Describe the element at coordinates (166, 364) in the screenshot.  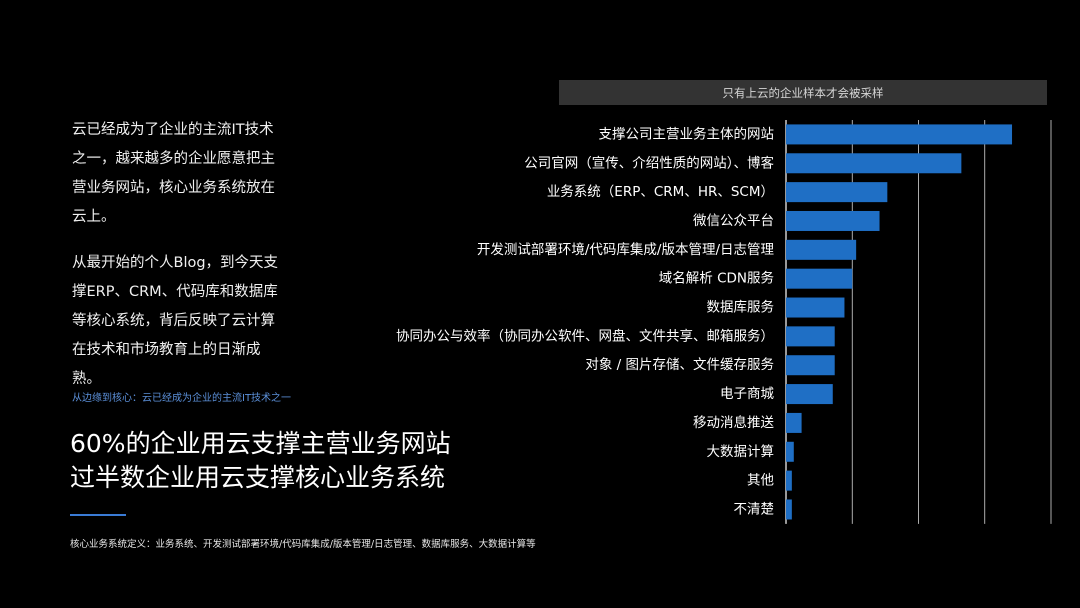
I see `evolution-line: 在技术和市场教育上的日渐成熟。` at that location.